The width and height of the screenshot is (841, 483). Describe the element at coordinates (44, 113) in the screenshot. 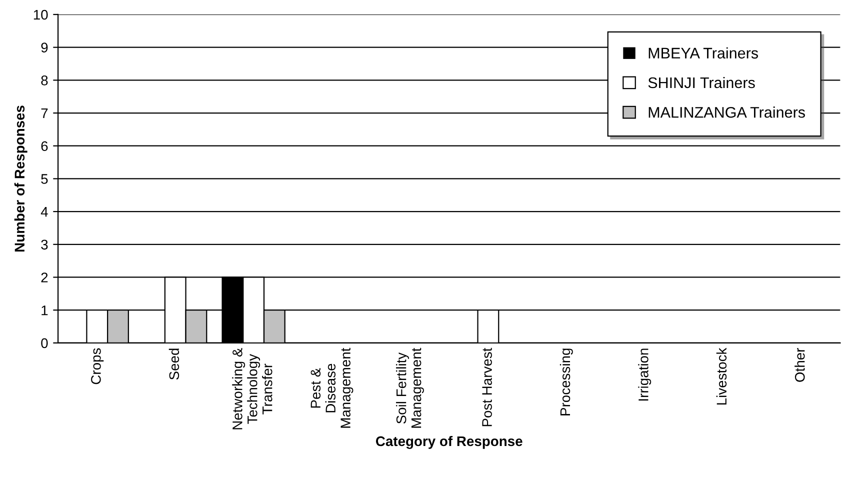

I see `y-tick-label: 7` at that location.